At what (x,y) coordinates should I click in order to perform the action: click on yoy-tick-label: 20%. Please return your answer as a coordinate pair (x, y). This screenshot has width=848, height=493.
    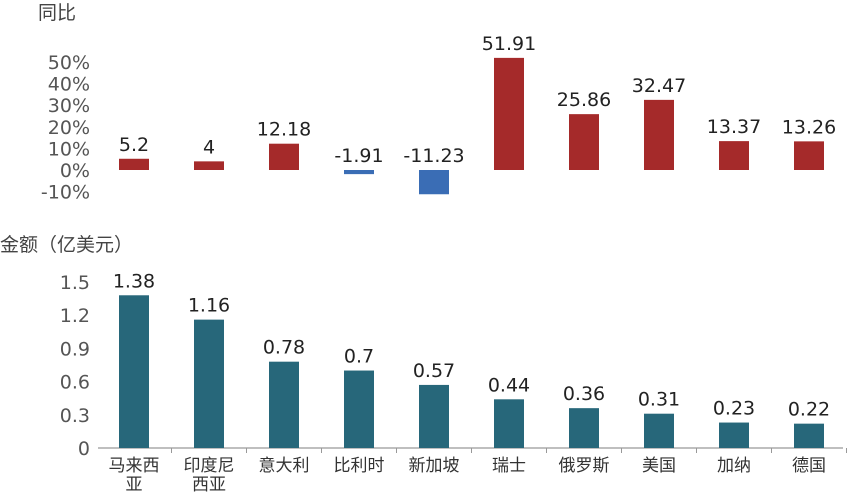
    Looking at the image, I should click on (69, 128).